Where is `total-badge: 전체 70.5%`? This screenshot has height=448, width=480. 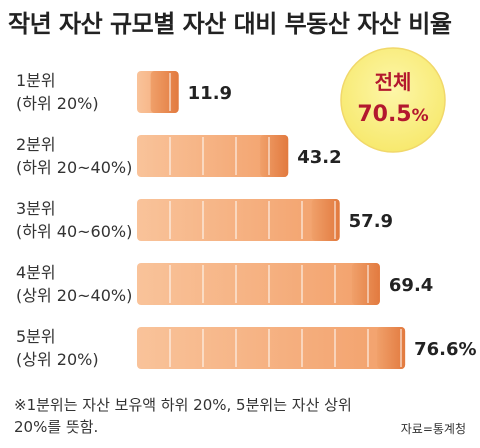 total-badge: 전체 70.5% is located at coordinates (393, 100).